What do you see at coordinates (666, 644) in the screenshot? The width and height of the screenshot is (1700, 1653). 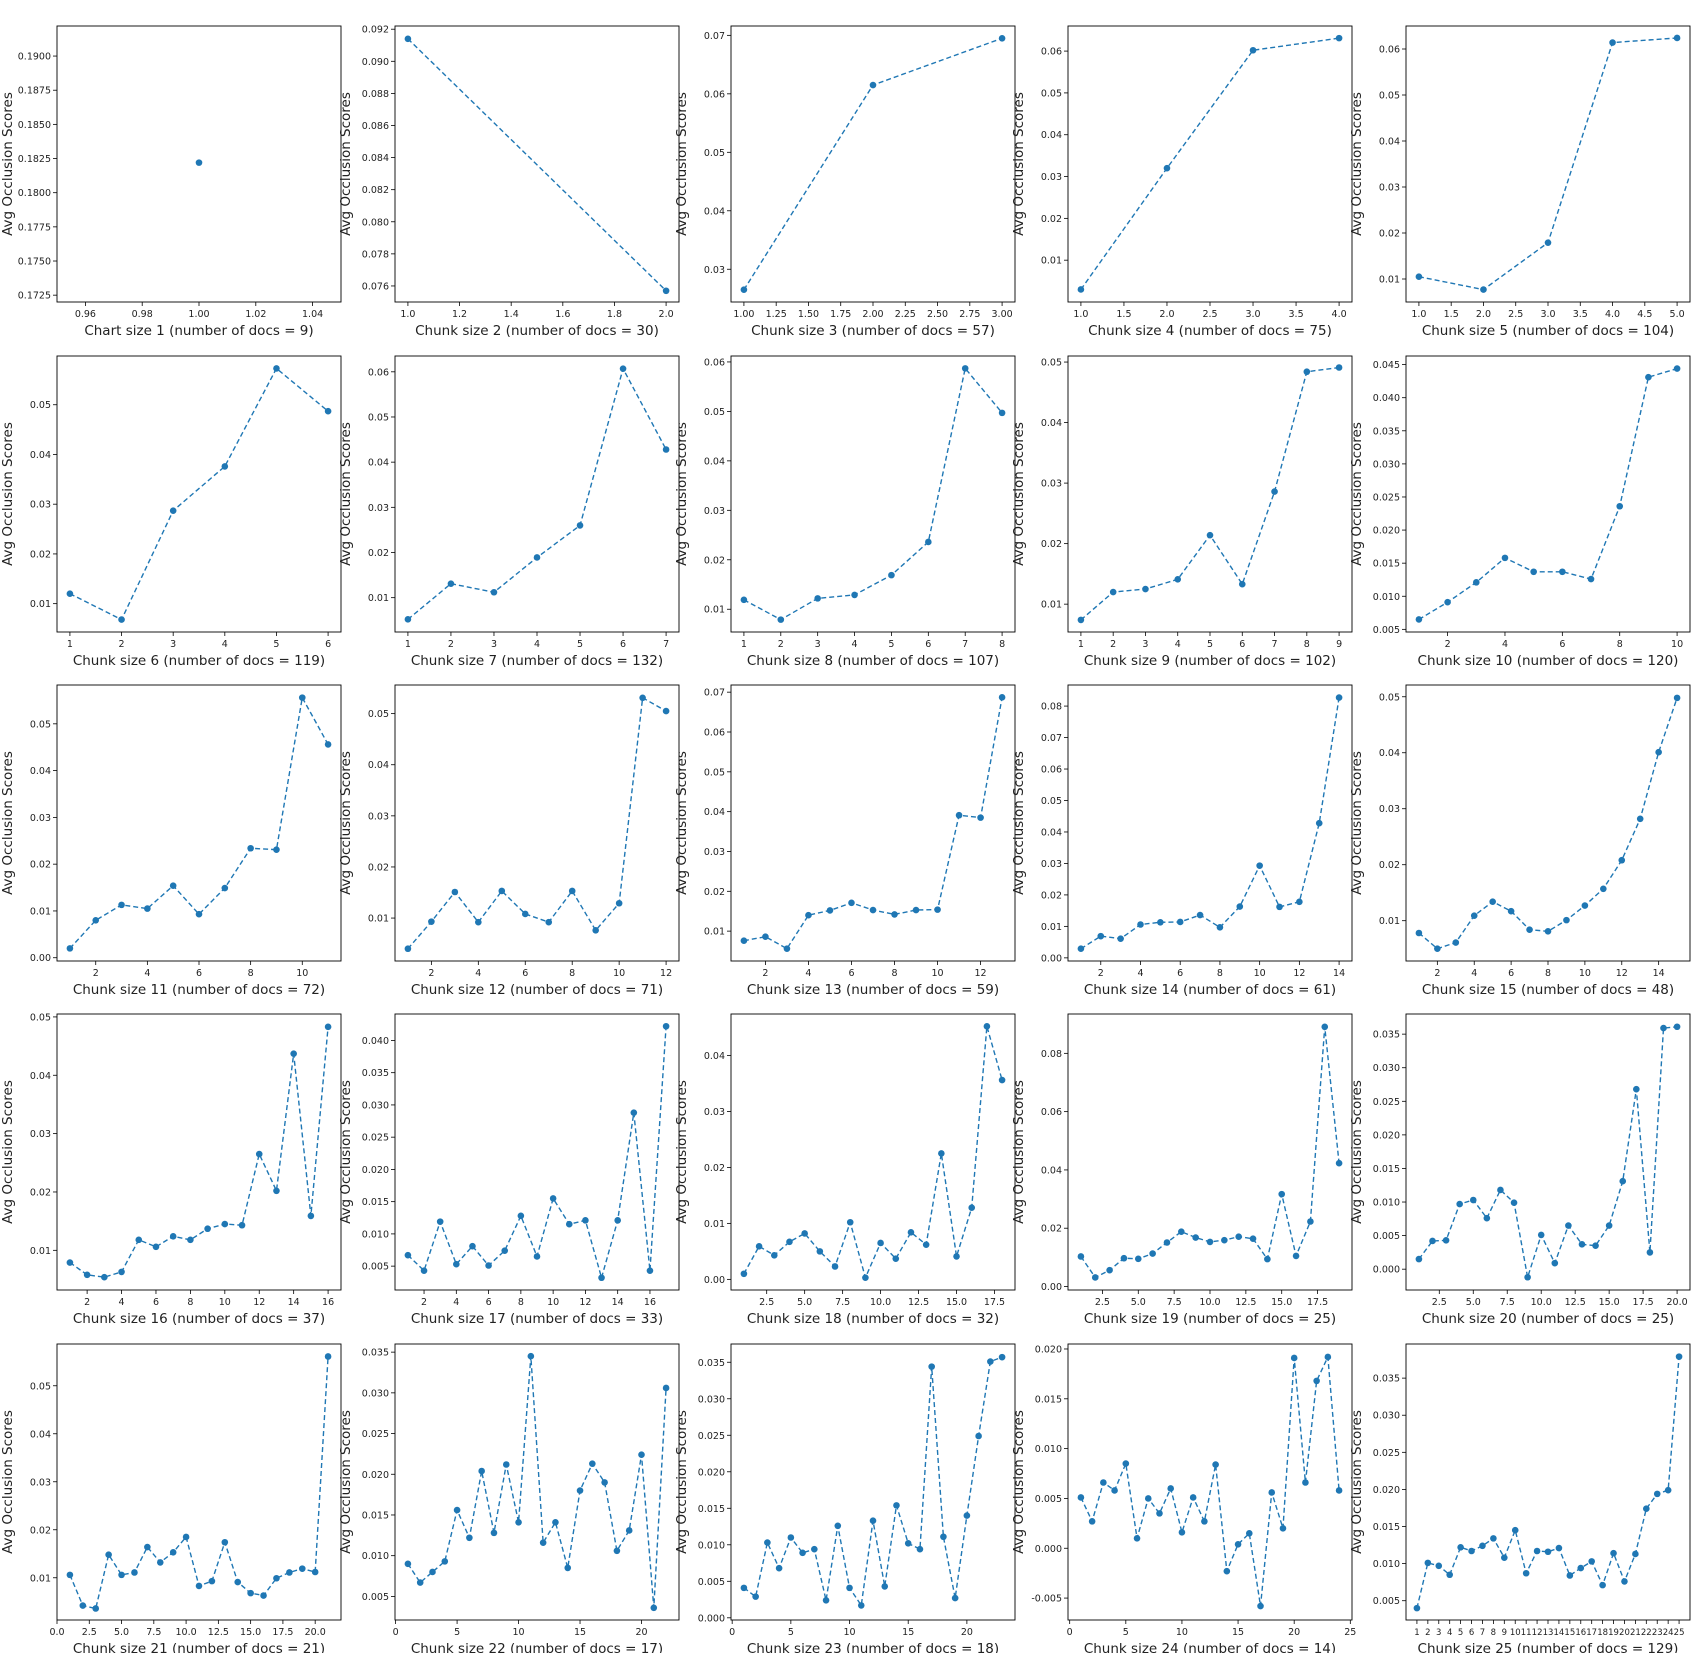 I see `x-tick-label: 7` at bounding box center [666, 644].